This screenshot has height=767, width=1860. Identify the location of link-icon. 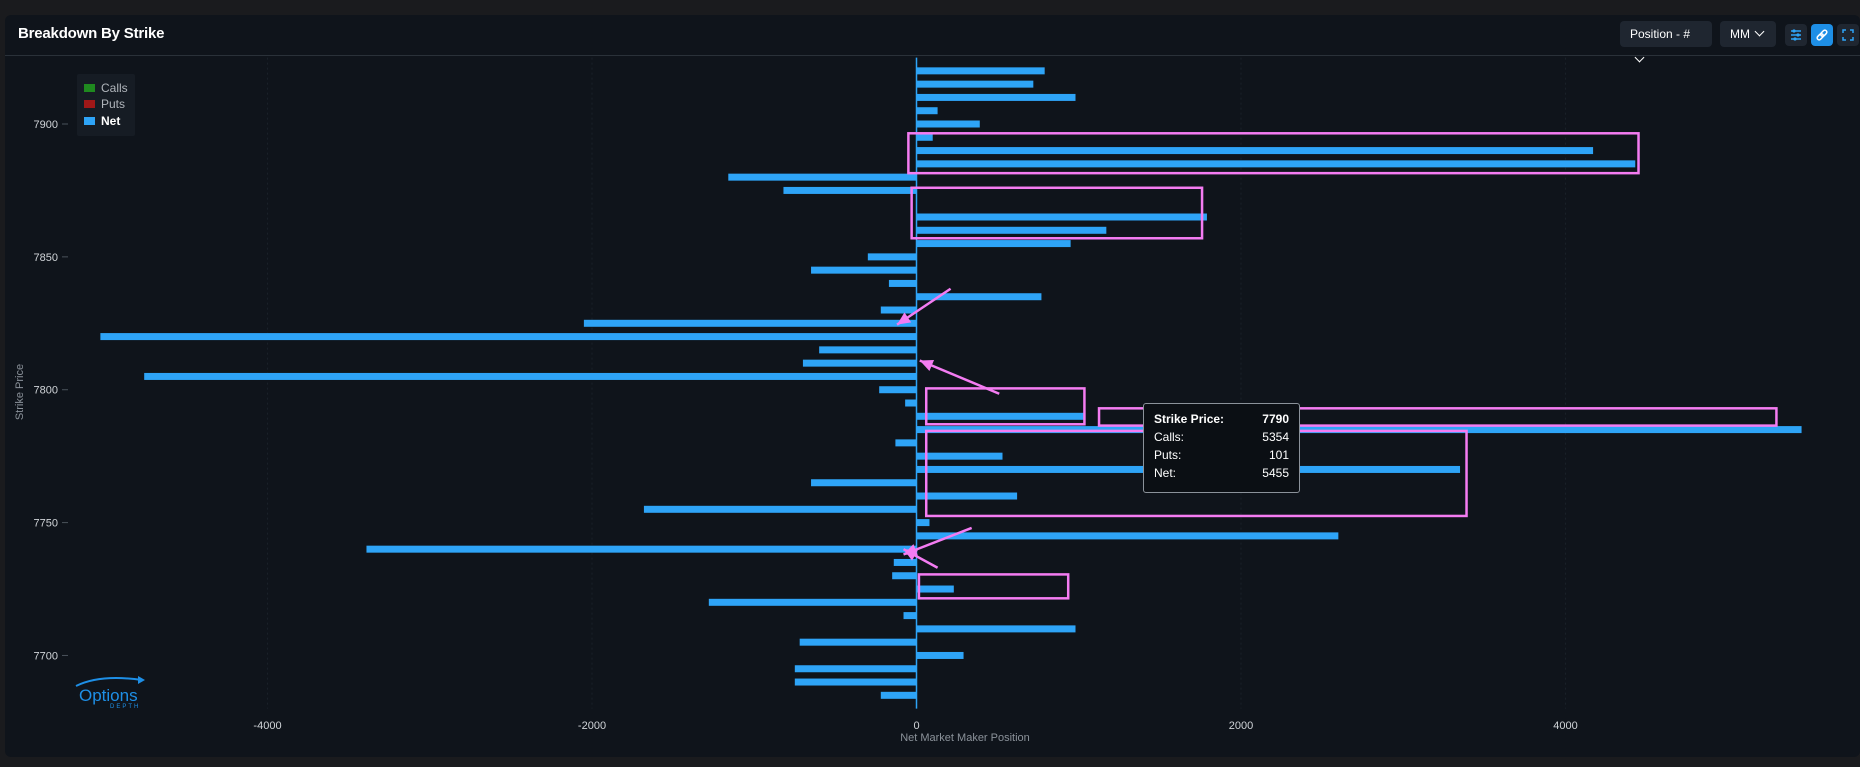
(1822, 35).